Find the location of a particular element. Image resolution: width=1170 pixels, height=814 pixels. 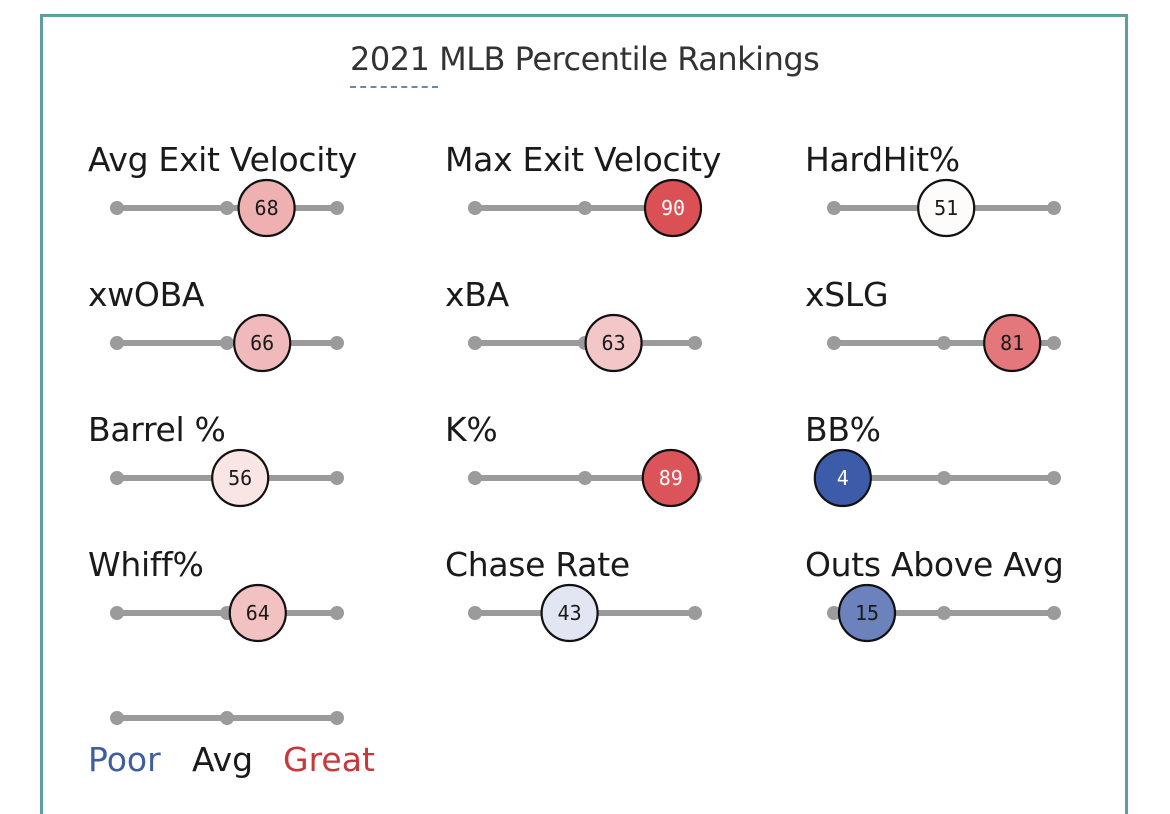

percentile-bubble-bb: 4 is located at coordinates (842, 478).